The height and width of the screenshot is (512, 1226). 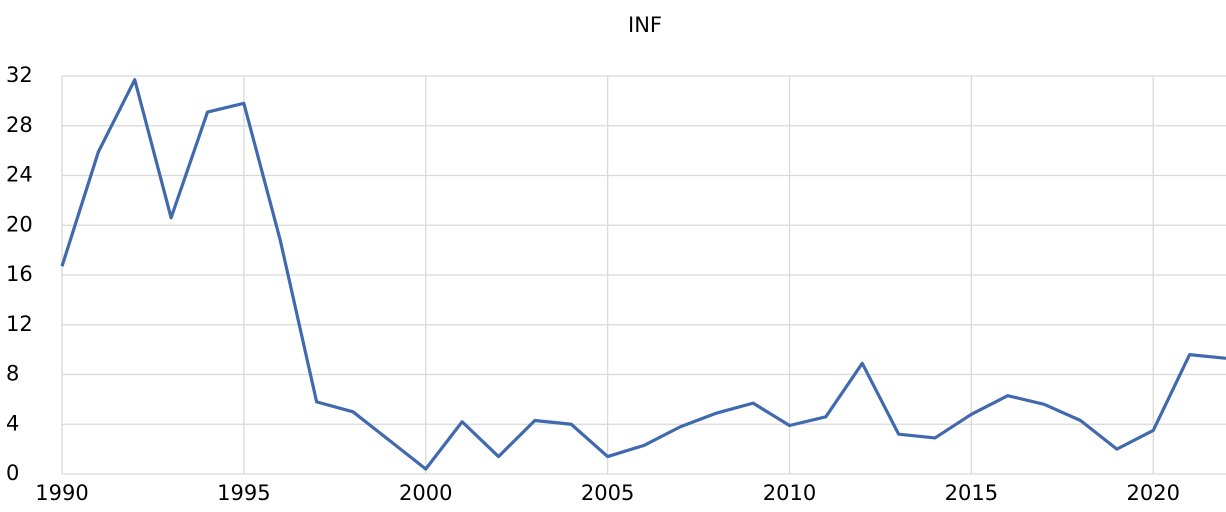 What do you see at coordinates (12, 423) in the screenshot?
I see `y-tick-label: 4` at bounding box center [12, 423].